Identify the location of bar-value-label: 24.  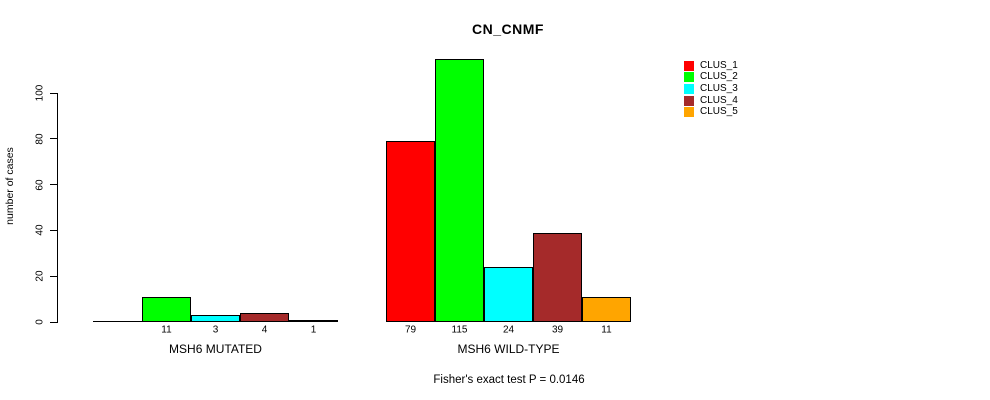
(508, 330).